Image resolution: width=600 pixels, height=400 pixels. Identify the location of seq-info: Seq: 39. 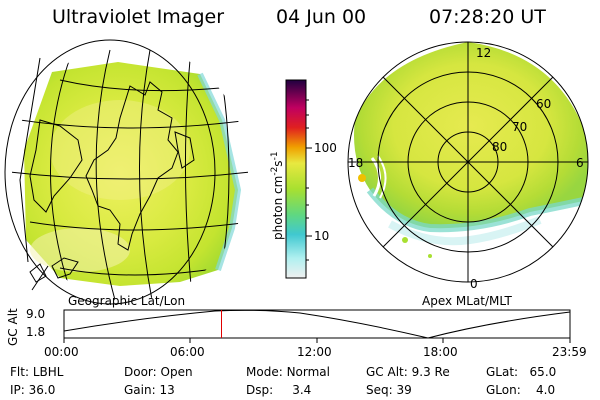
(389, 390).